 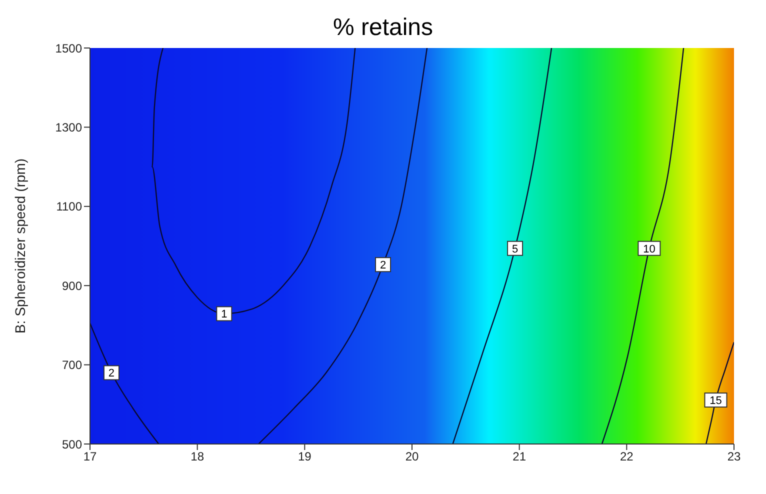 I want to click on x-tick-label: 22, so click(x=627, y=457).